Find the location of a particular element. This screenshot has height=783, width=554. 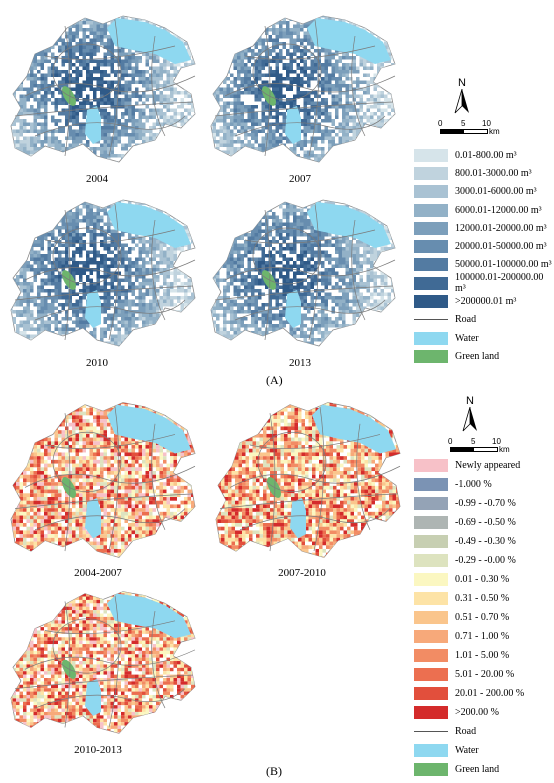

legend-item: 20000.01-50000.00 m³ is located at coordinates (484, 246).